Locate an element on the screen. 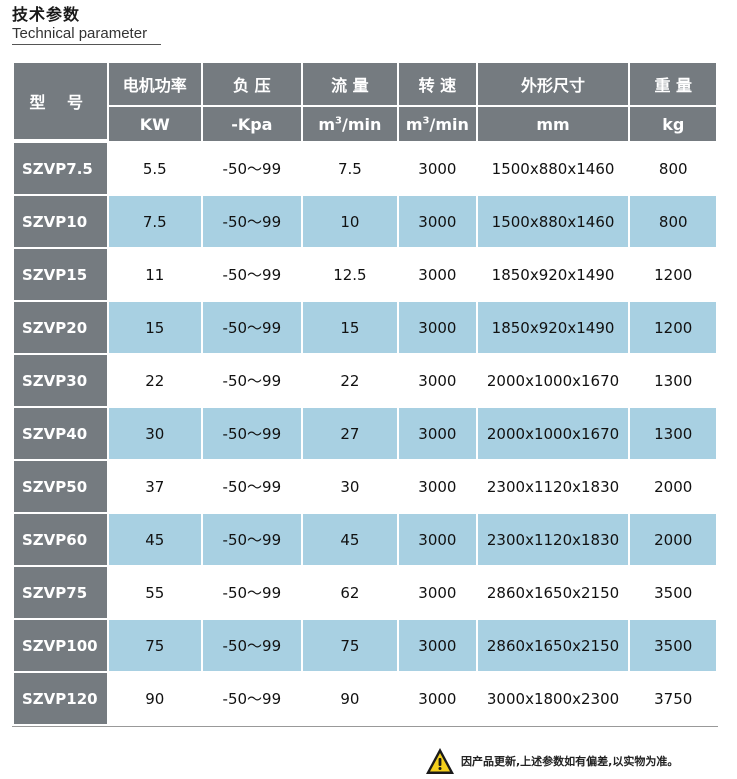 The height and width of the screenshot is (779, 737). unit-speed-base: m is located at coordinates (414, 124).